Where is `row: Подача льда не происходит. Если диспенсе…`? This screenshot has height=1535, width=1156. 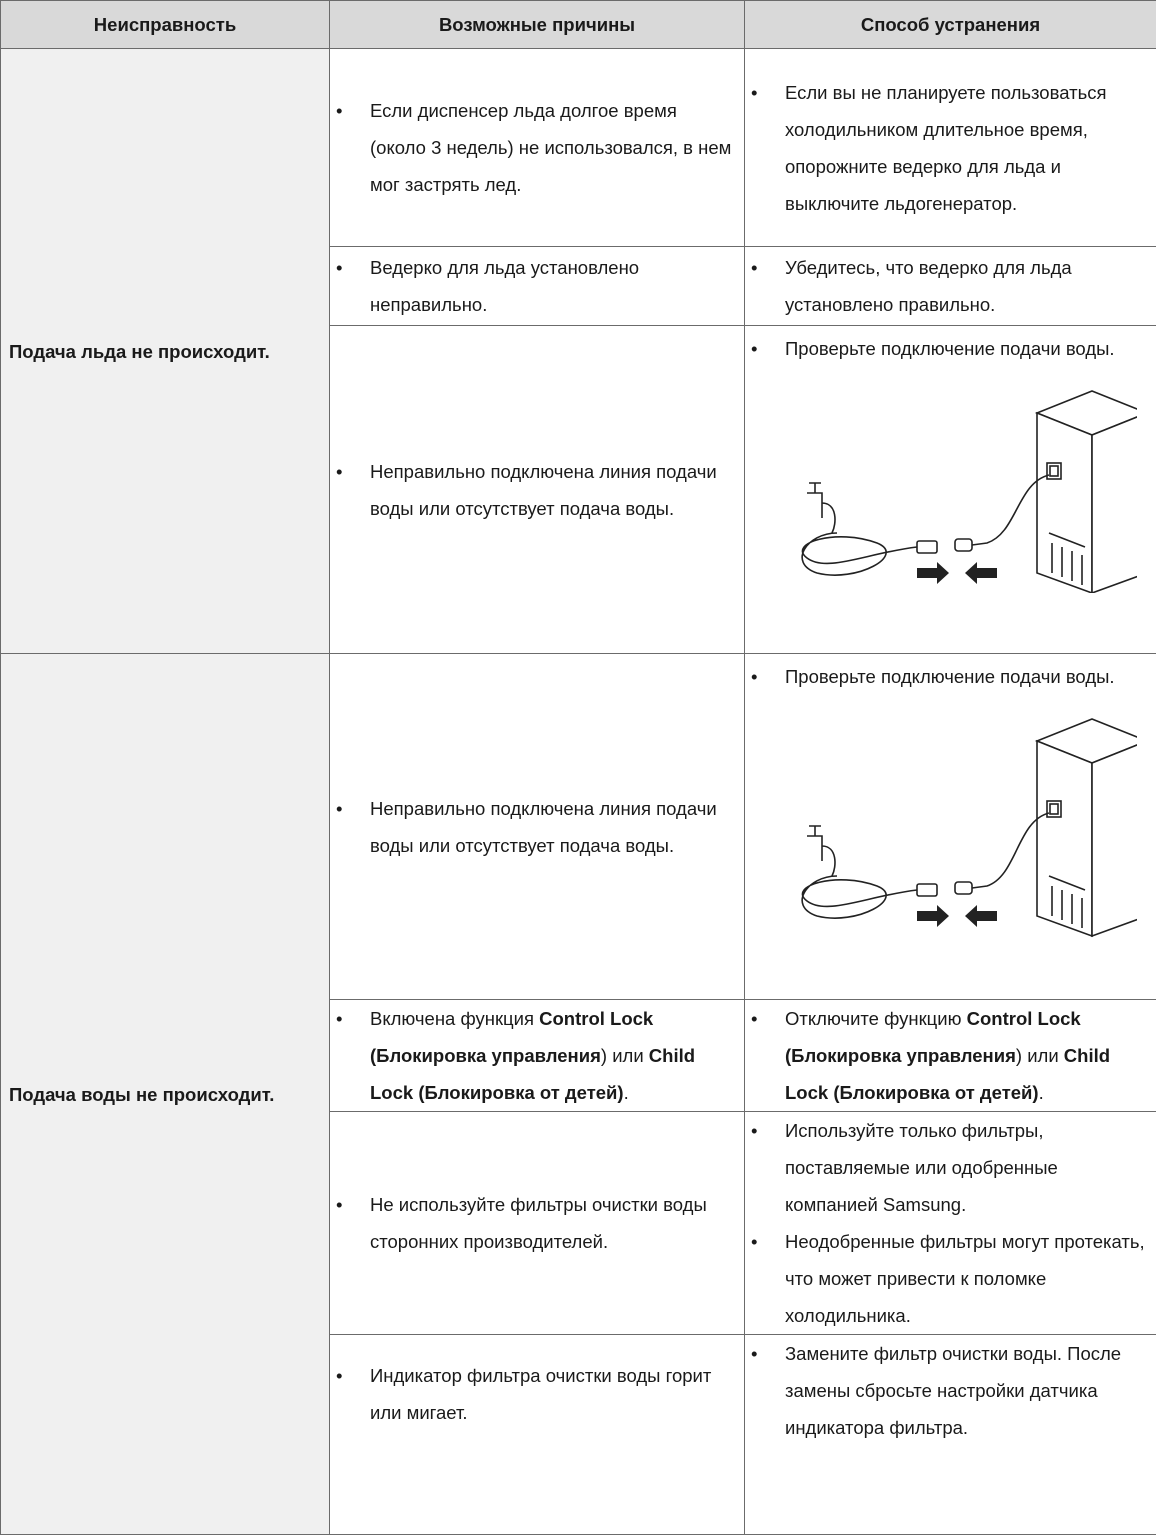 row: Подача льда не происходит. Если диспенсе… is located at coordinates (578, 148).